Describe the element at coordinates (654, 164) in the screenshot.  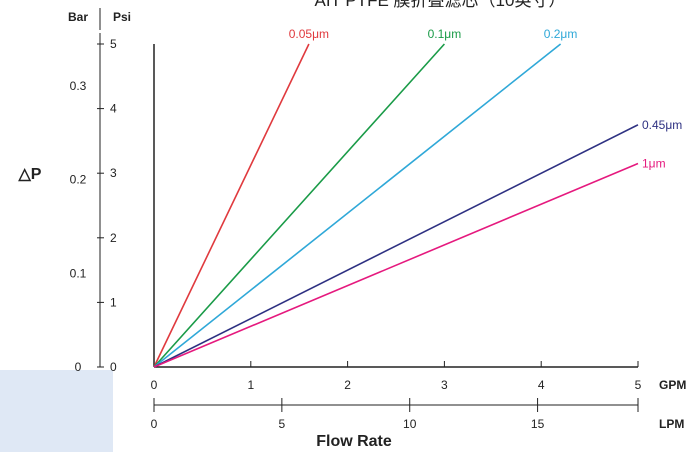
I see `series-label-1-m: 1μm` at that location.